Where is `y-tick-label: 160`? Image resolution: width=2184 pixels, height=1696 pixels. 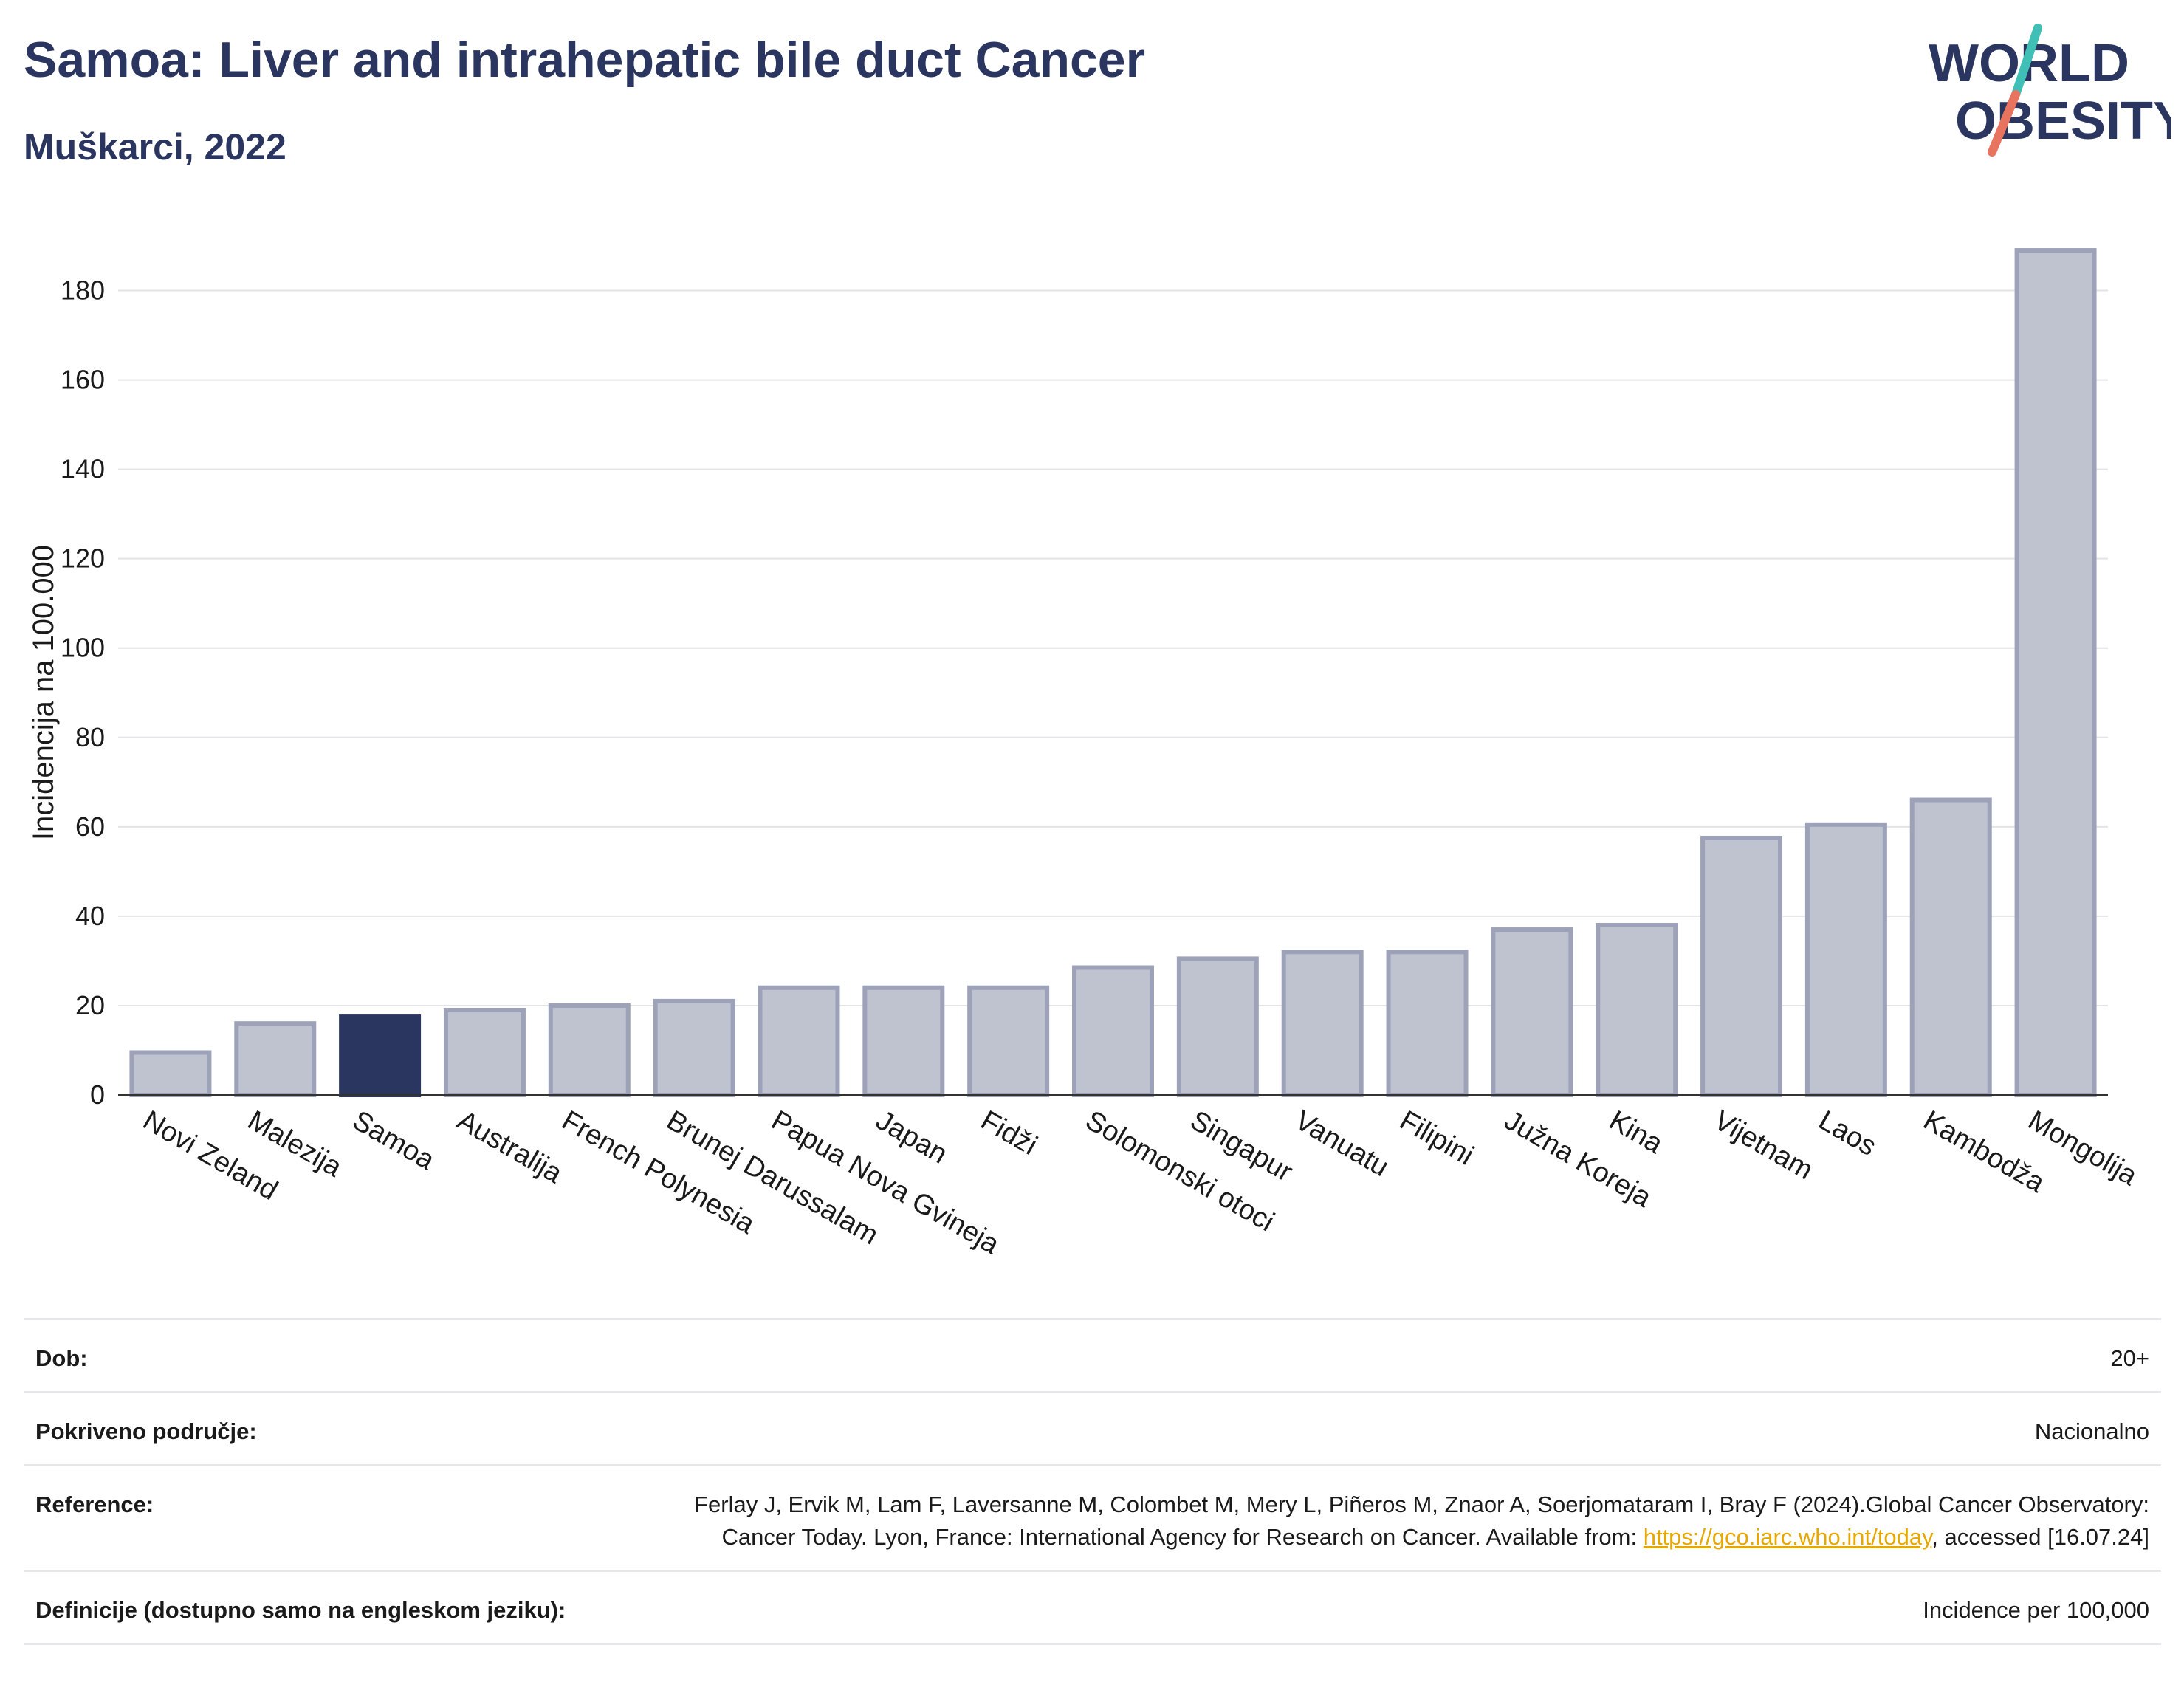 y-tick-label: 160 is located at coordinates (83, 380).